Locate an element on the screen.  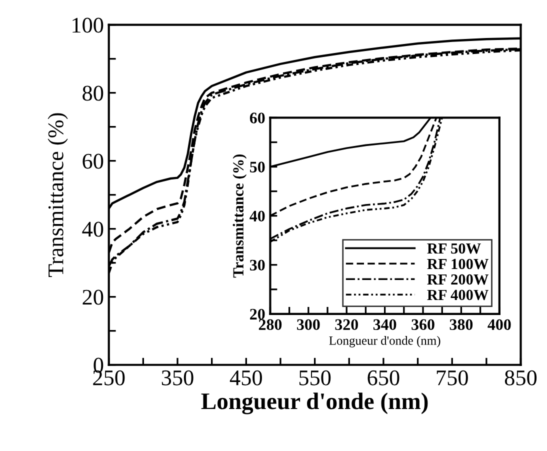
legend-label: RF 200W is located at coordinates (457, 279).